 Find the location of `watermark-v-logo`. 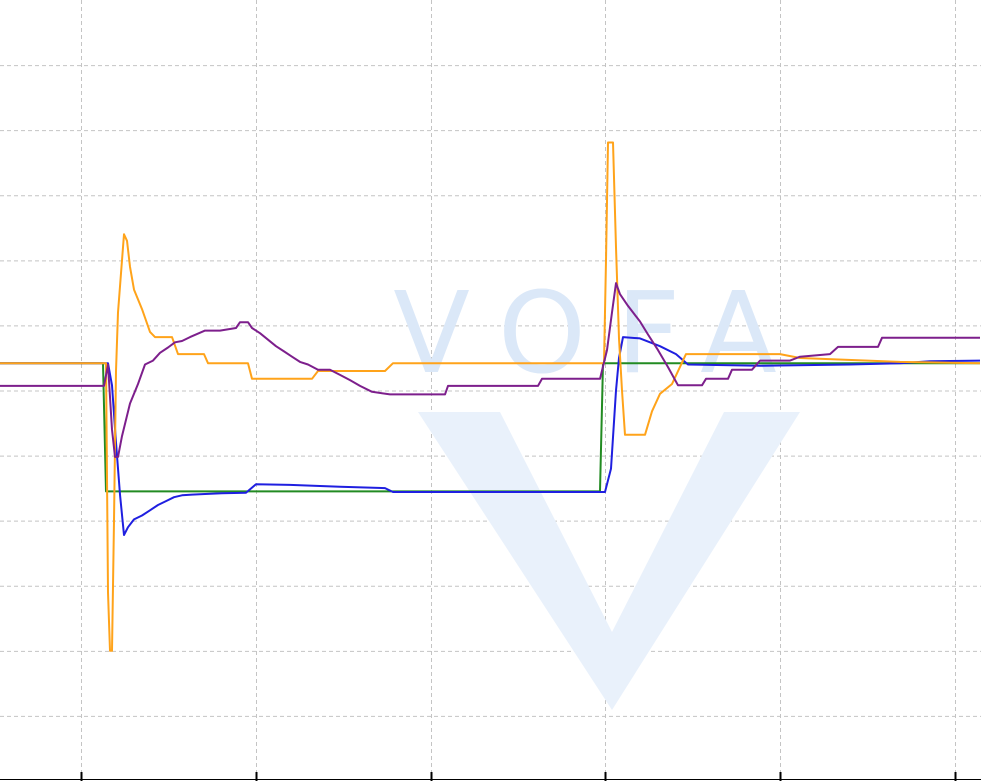

watermark-v-logo is located at coordinates (609, 561).